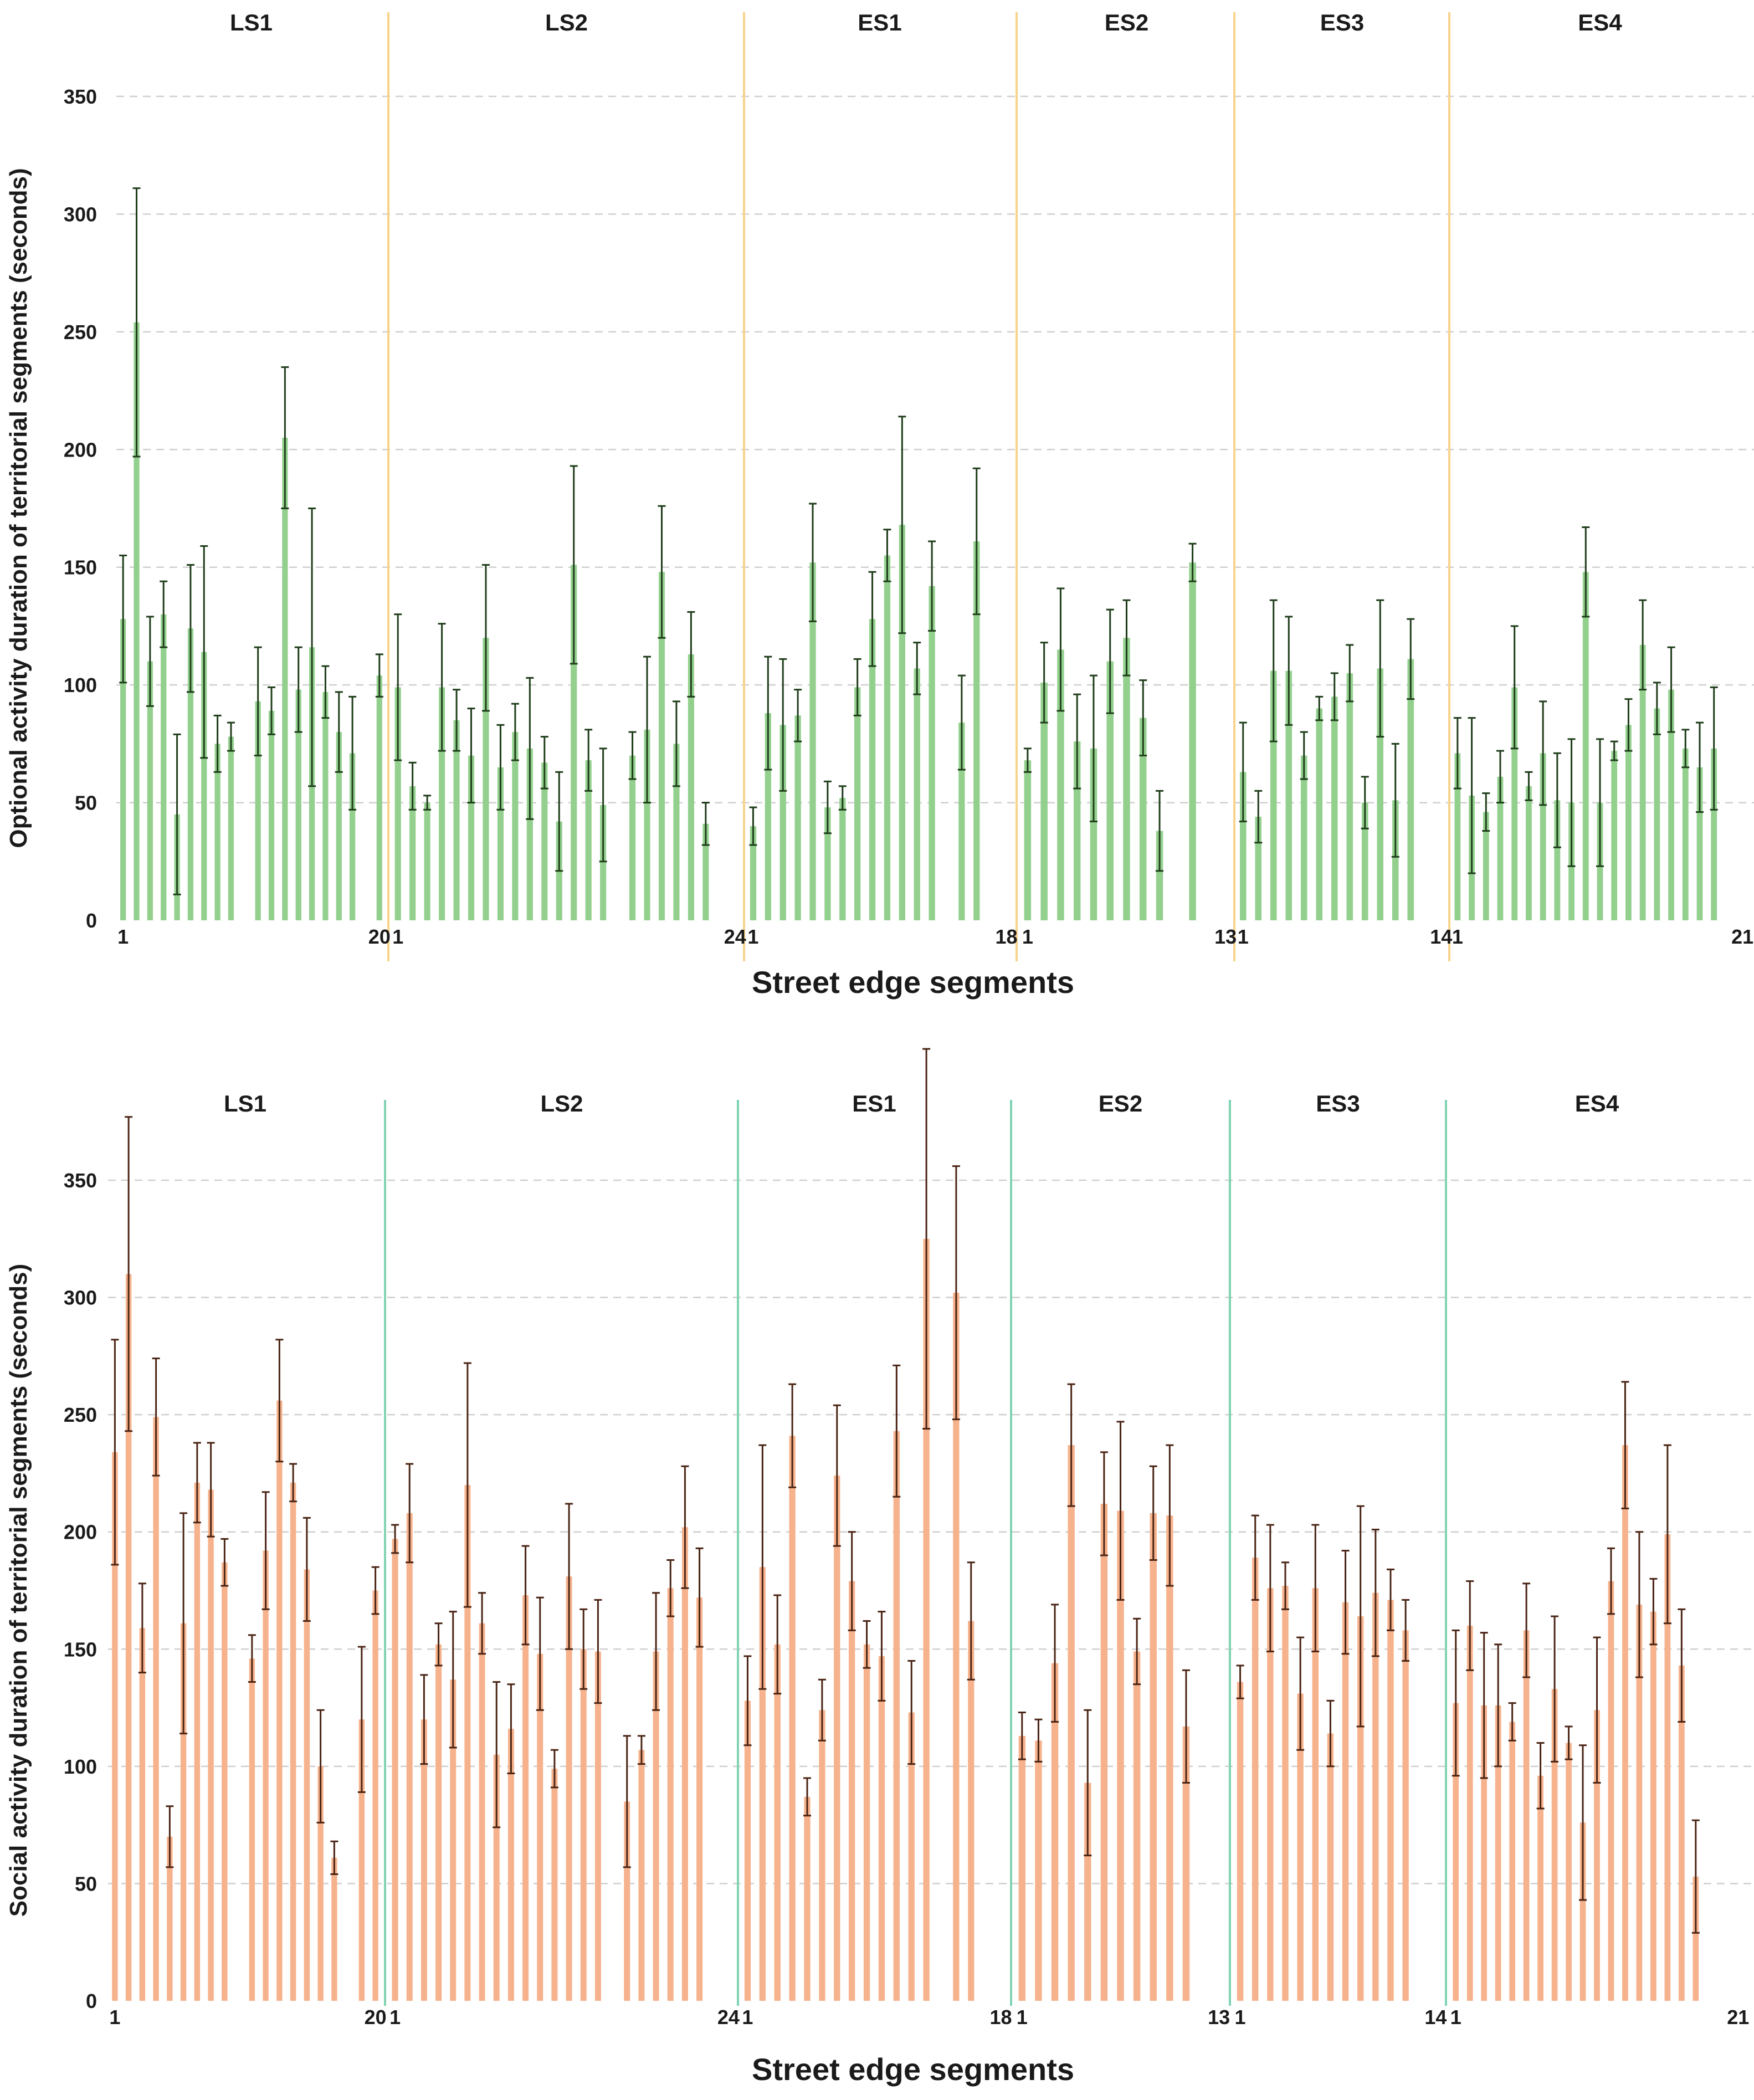 This screenshot has height=2100, width=1754. I want to click on bottom-group-title: ES1, so click(874, 1103).